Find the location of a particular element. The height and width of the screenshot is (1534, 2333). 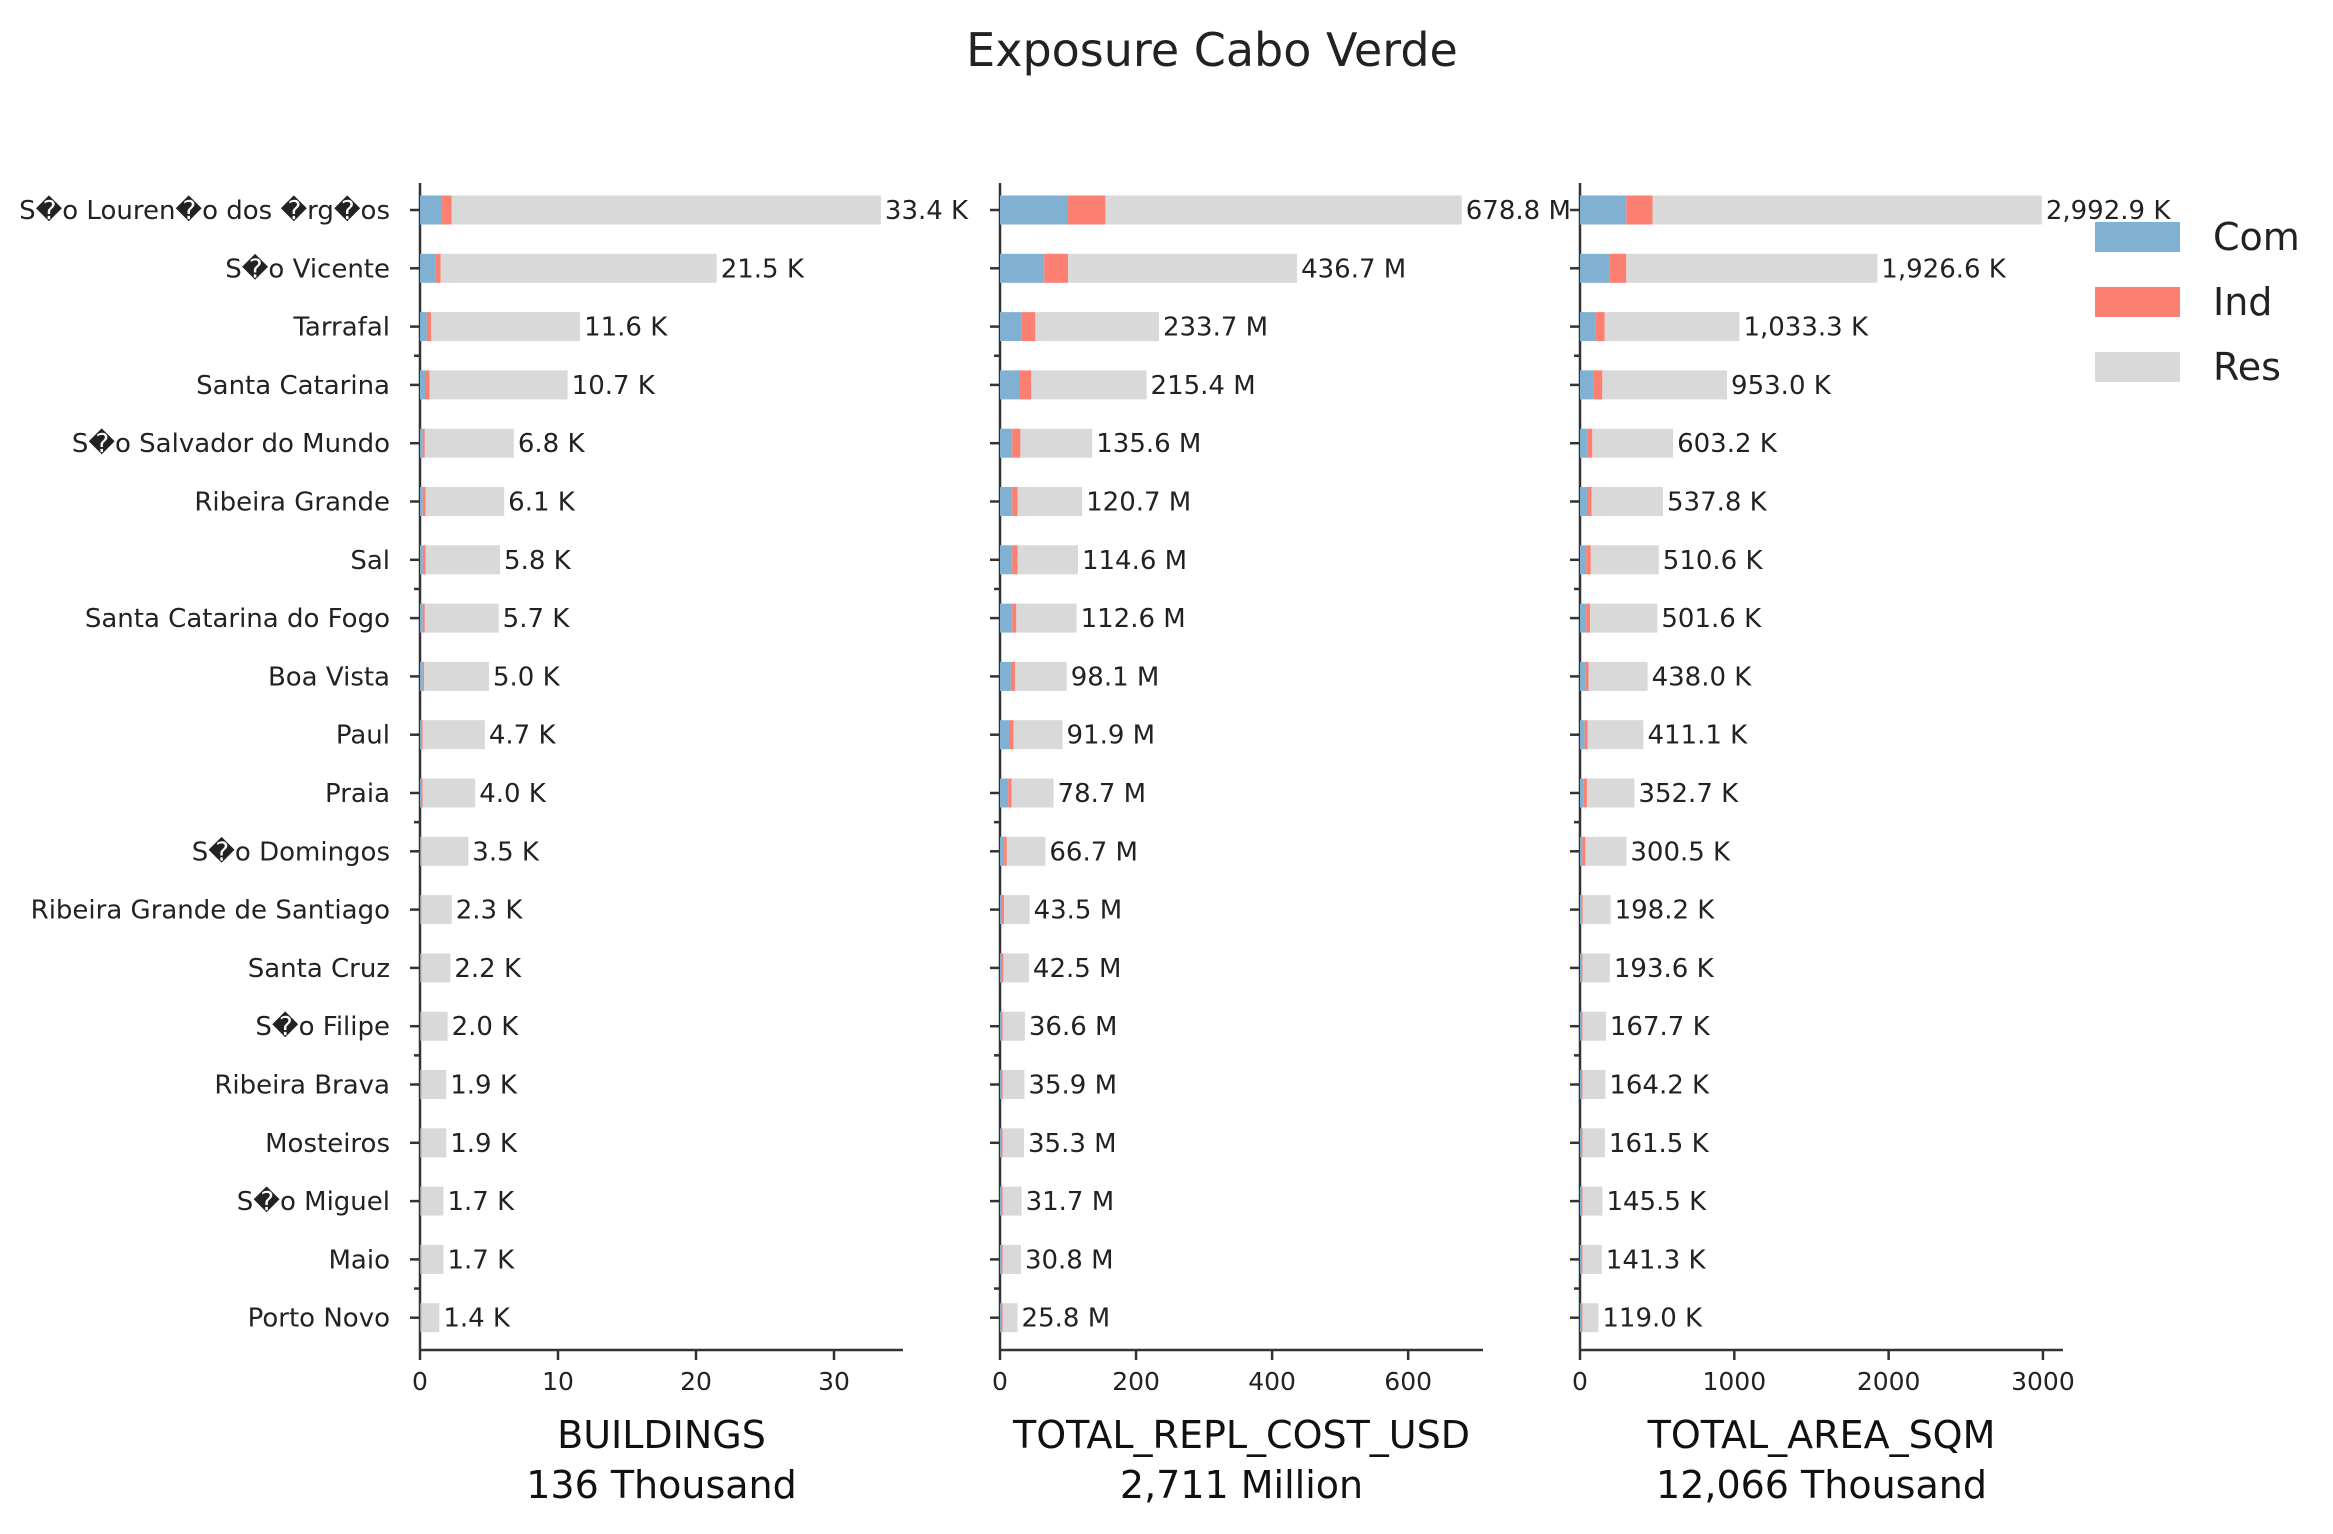

panel-total: 12,066 Thousand is located at coordinates (1821, 1485).